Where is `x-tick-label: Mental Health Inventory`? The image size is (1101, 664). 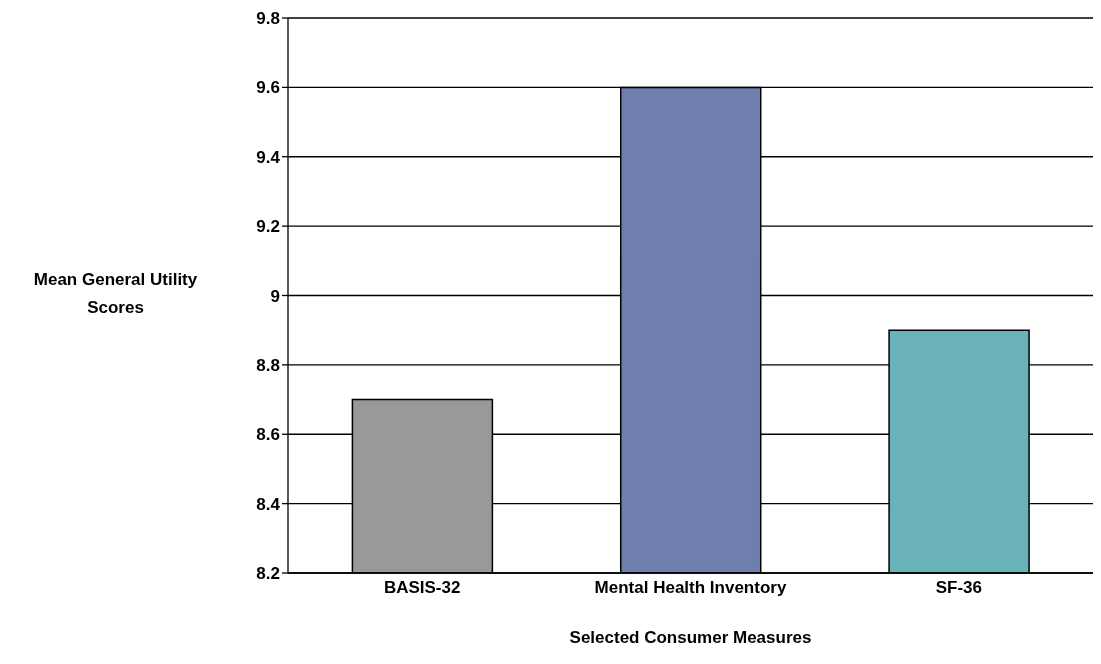 x-tick-label: Mental Health Inventory is located at coordinates (690, 588).